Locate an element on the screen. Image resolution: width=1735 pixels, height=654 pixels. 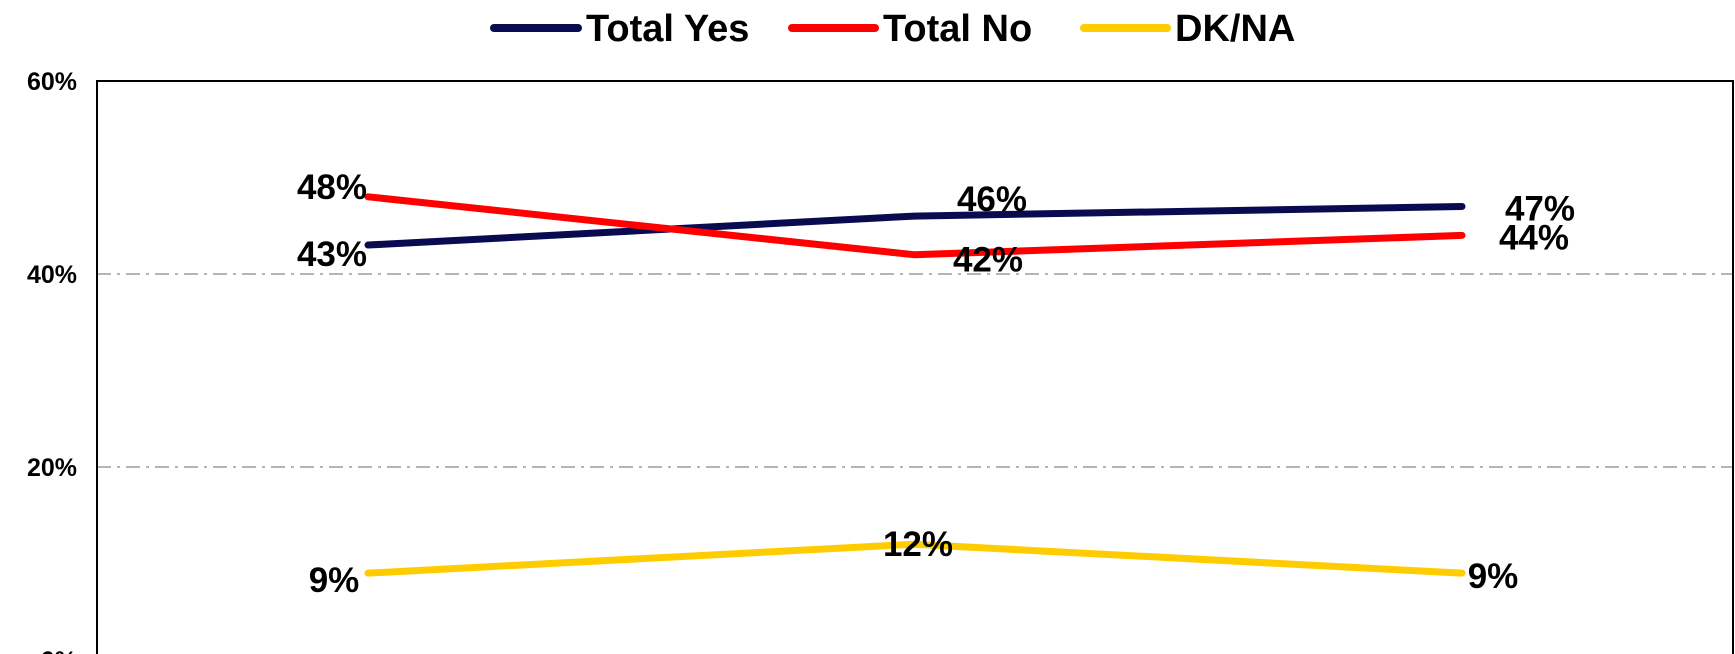
y-tick-label: 0% is located at coordinates (59, 650).